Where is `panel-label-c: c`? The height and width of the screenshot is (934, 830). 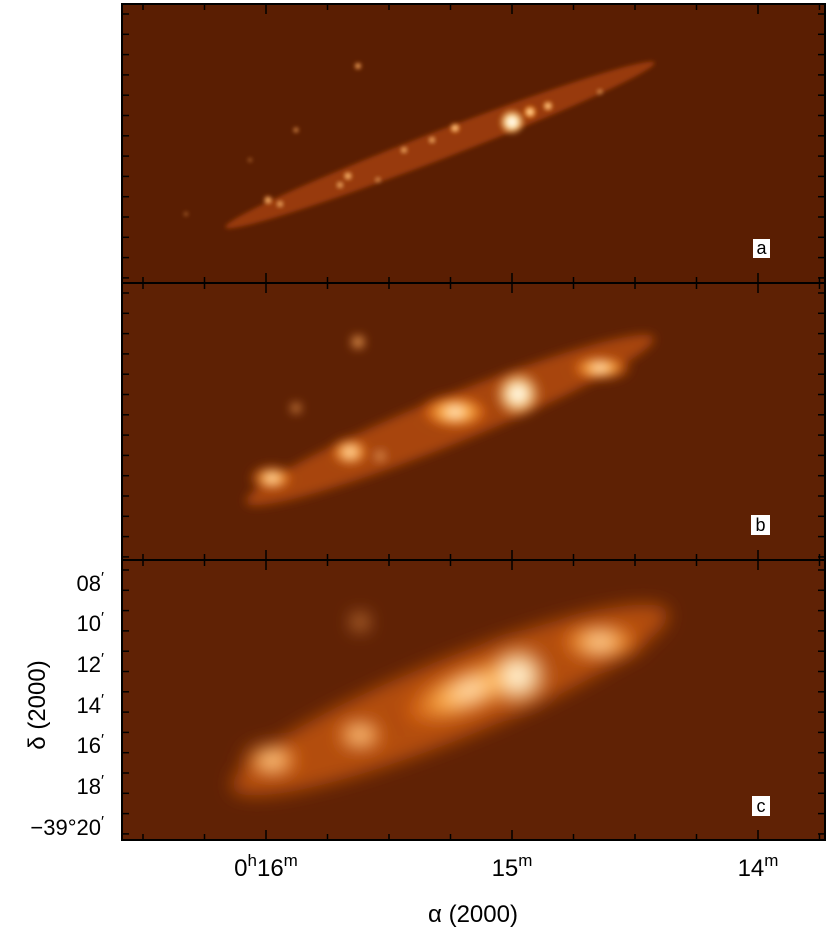 panel-label-c: c is located at coordinates (761, 806).